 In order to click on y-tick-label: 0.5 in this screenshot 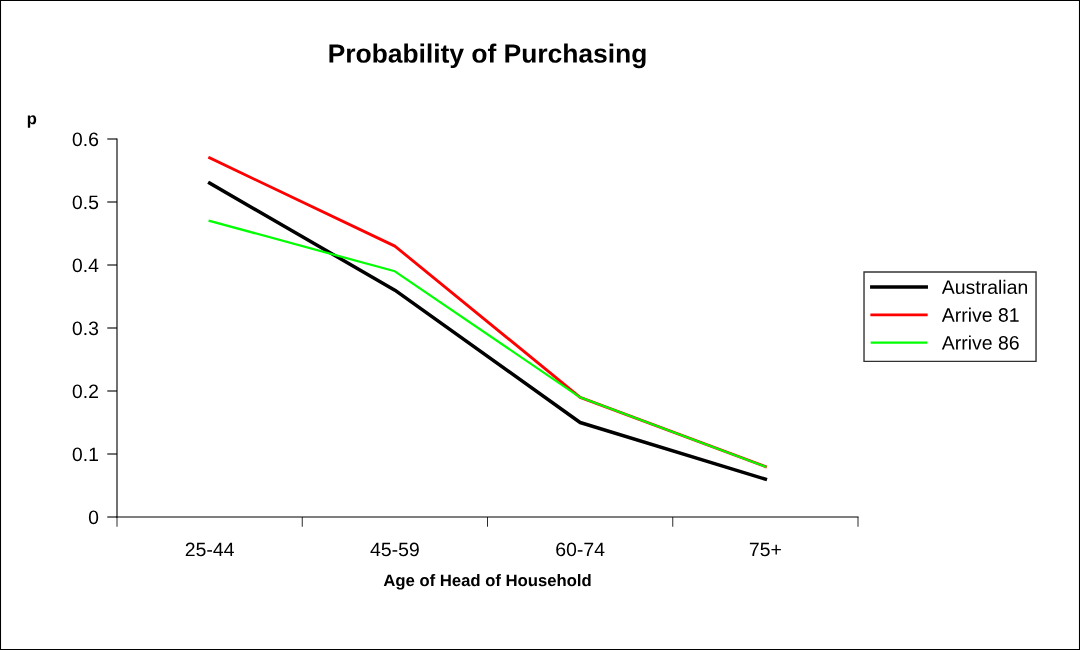, I will do `click(85, 202)`.